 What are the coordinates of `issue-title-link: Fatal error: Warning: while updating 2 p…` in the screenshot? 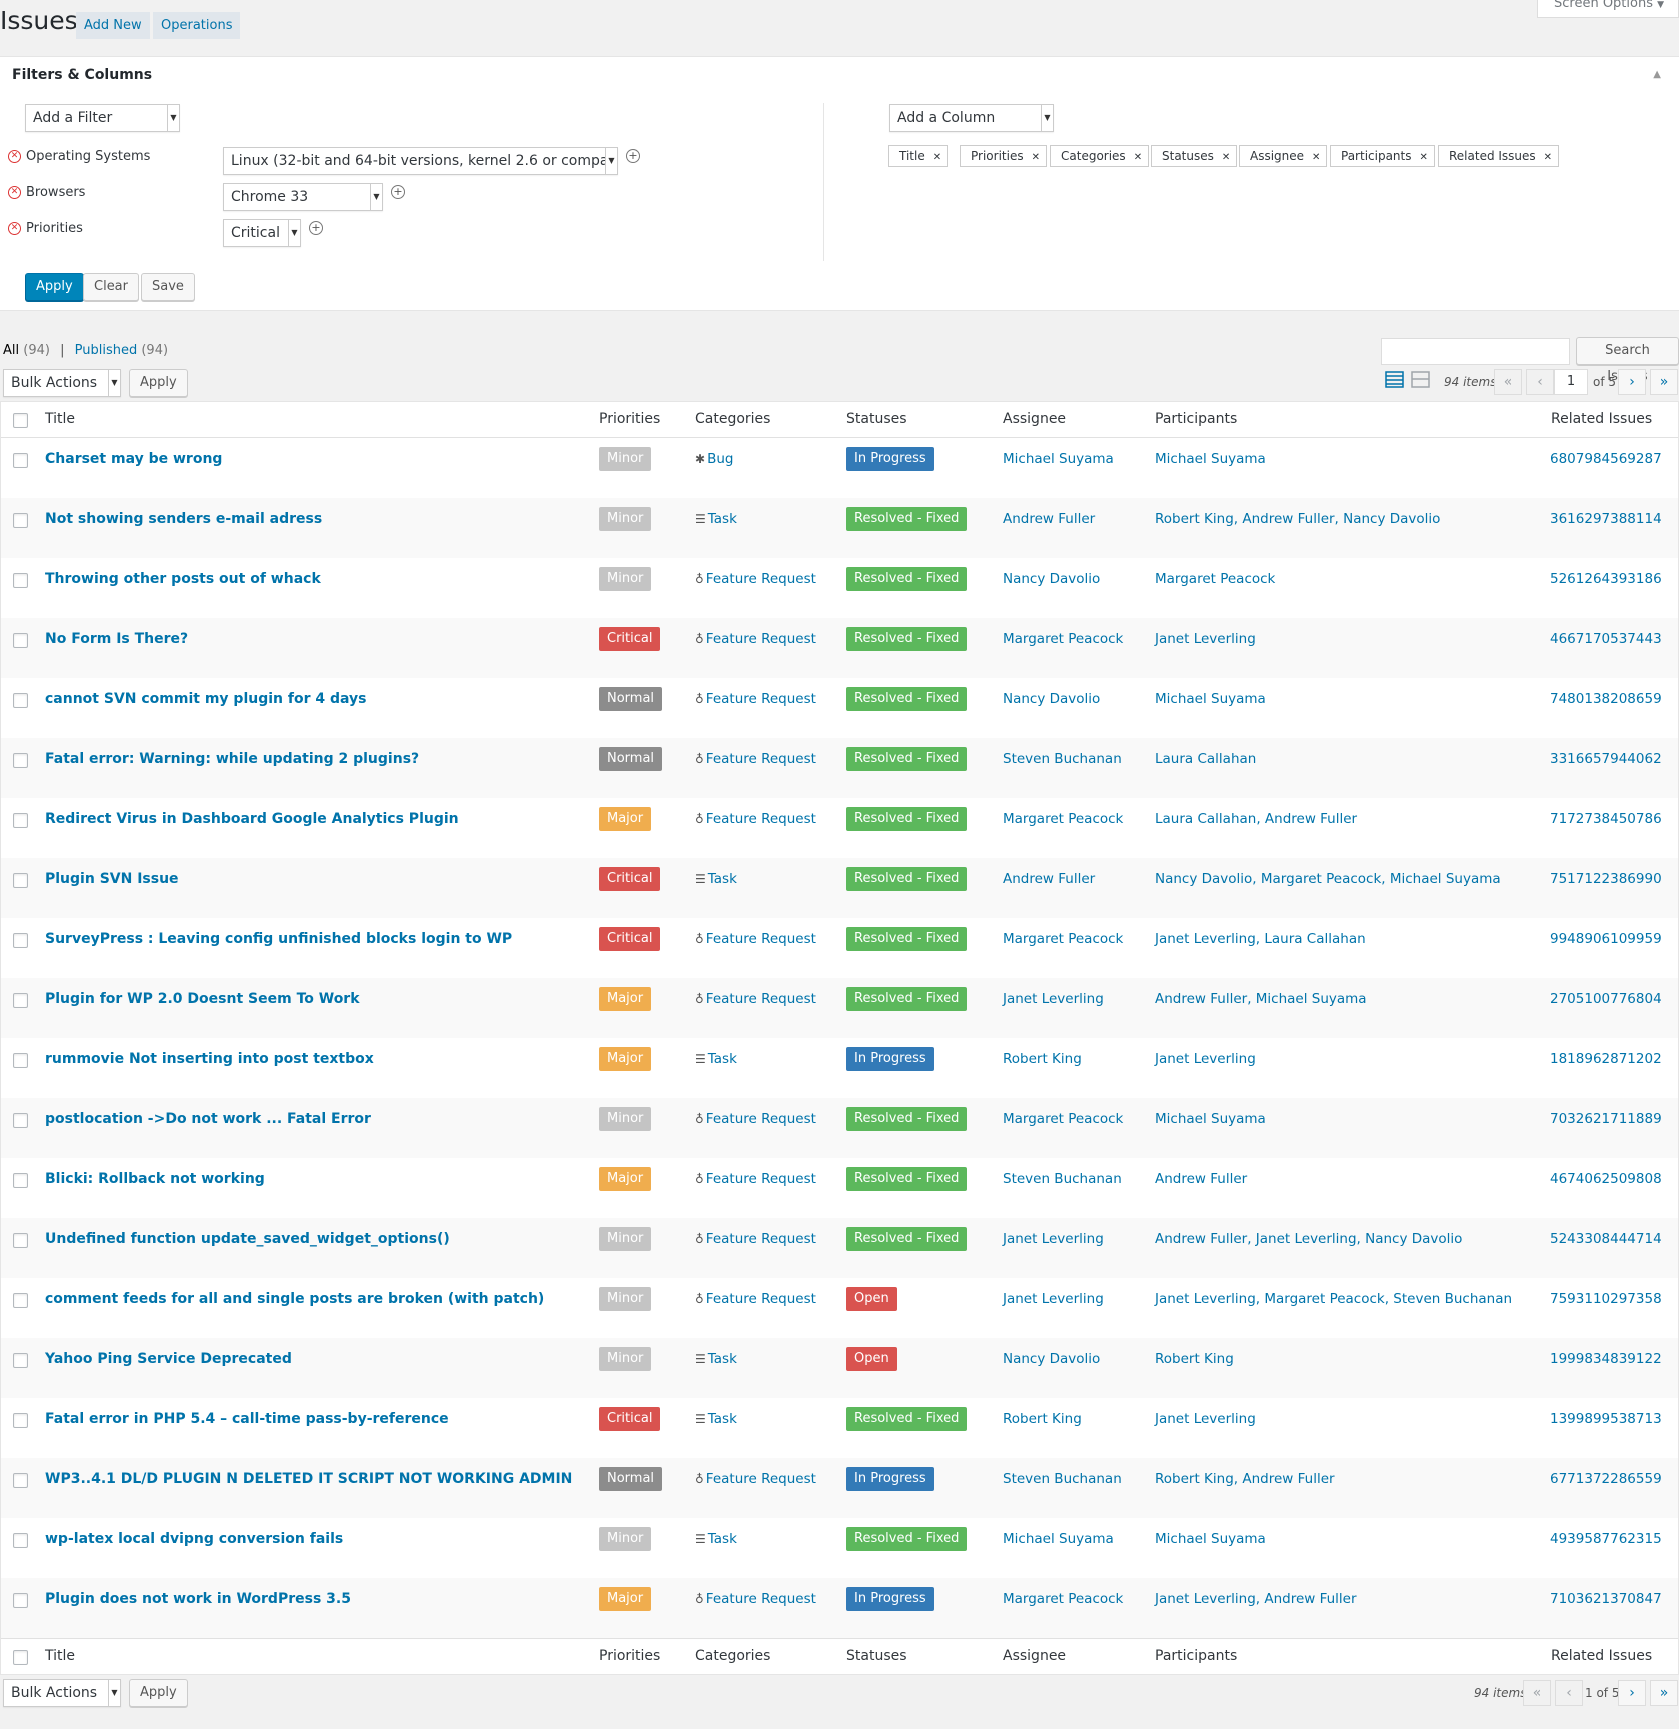 It's located at (232, 759).